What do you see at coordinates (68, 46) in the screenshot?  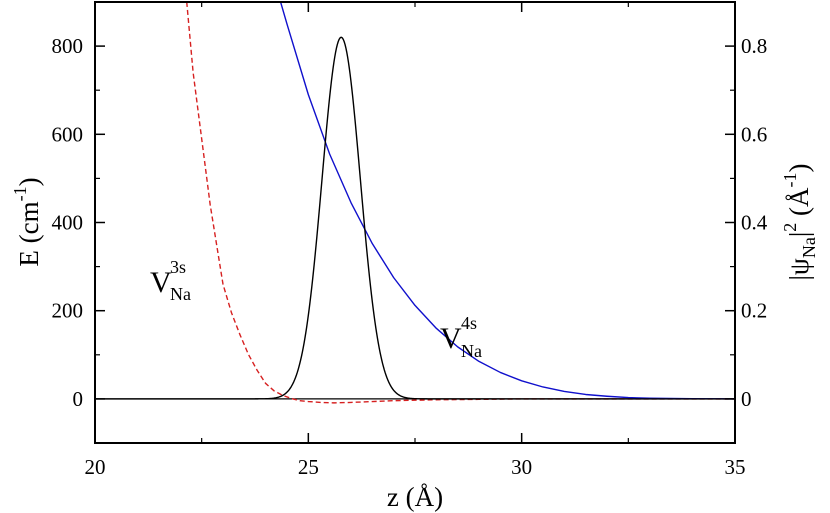 I see `y-left-tick-label: 800` at bounding box center [68, 46].